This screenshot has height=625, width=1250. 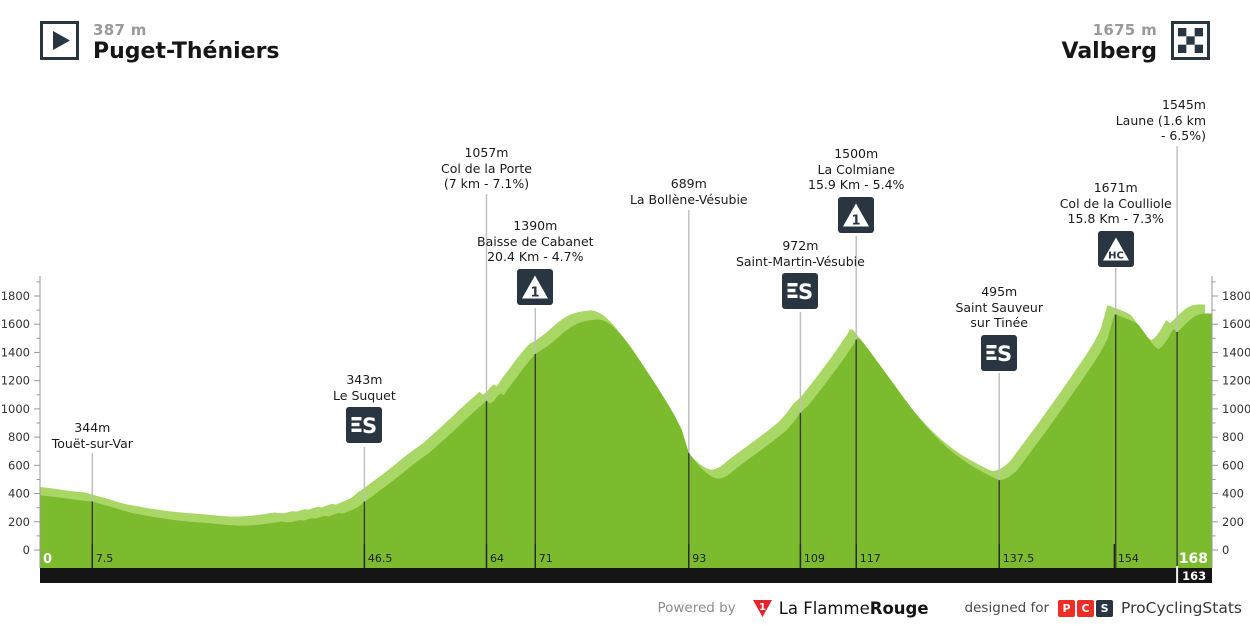 What do you see at coordinates (1109, 51) in the screenshot?
I see `finish-name: Valberg` at bounding box center [1109, 51].